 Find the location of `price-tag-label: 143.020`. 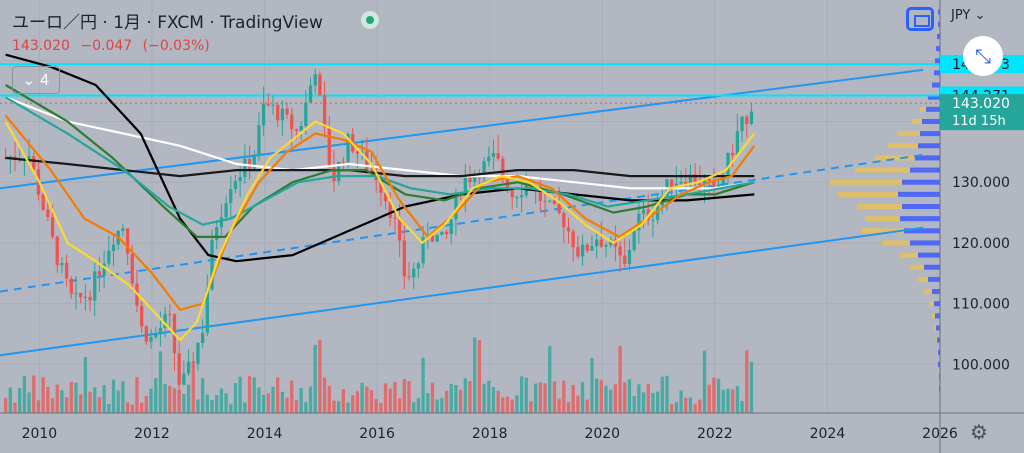

price-tag-label: 143.020 is located at coordinates (981, 104).